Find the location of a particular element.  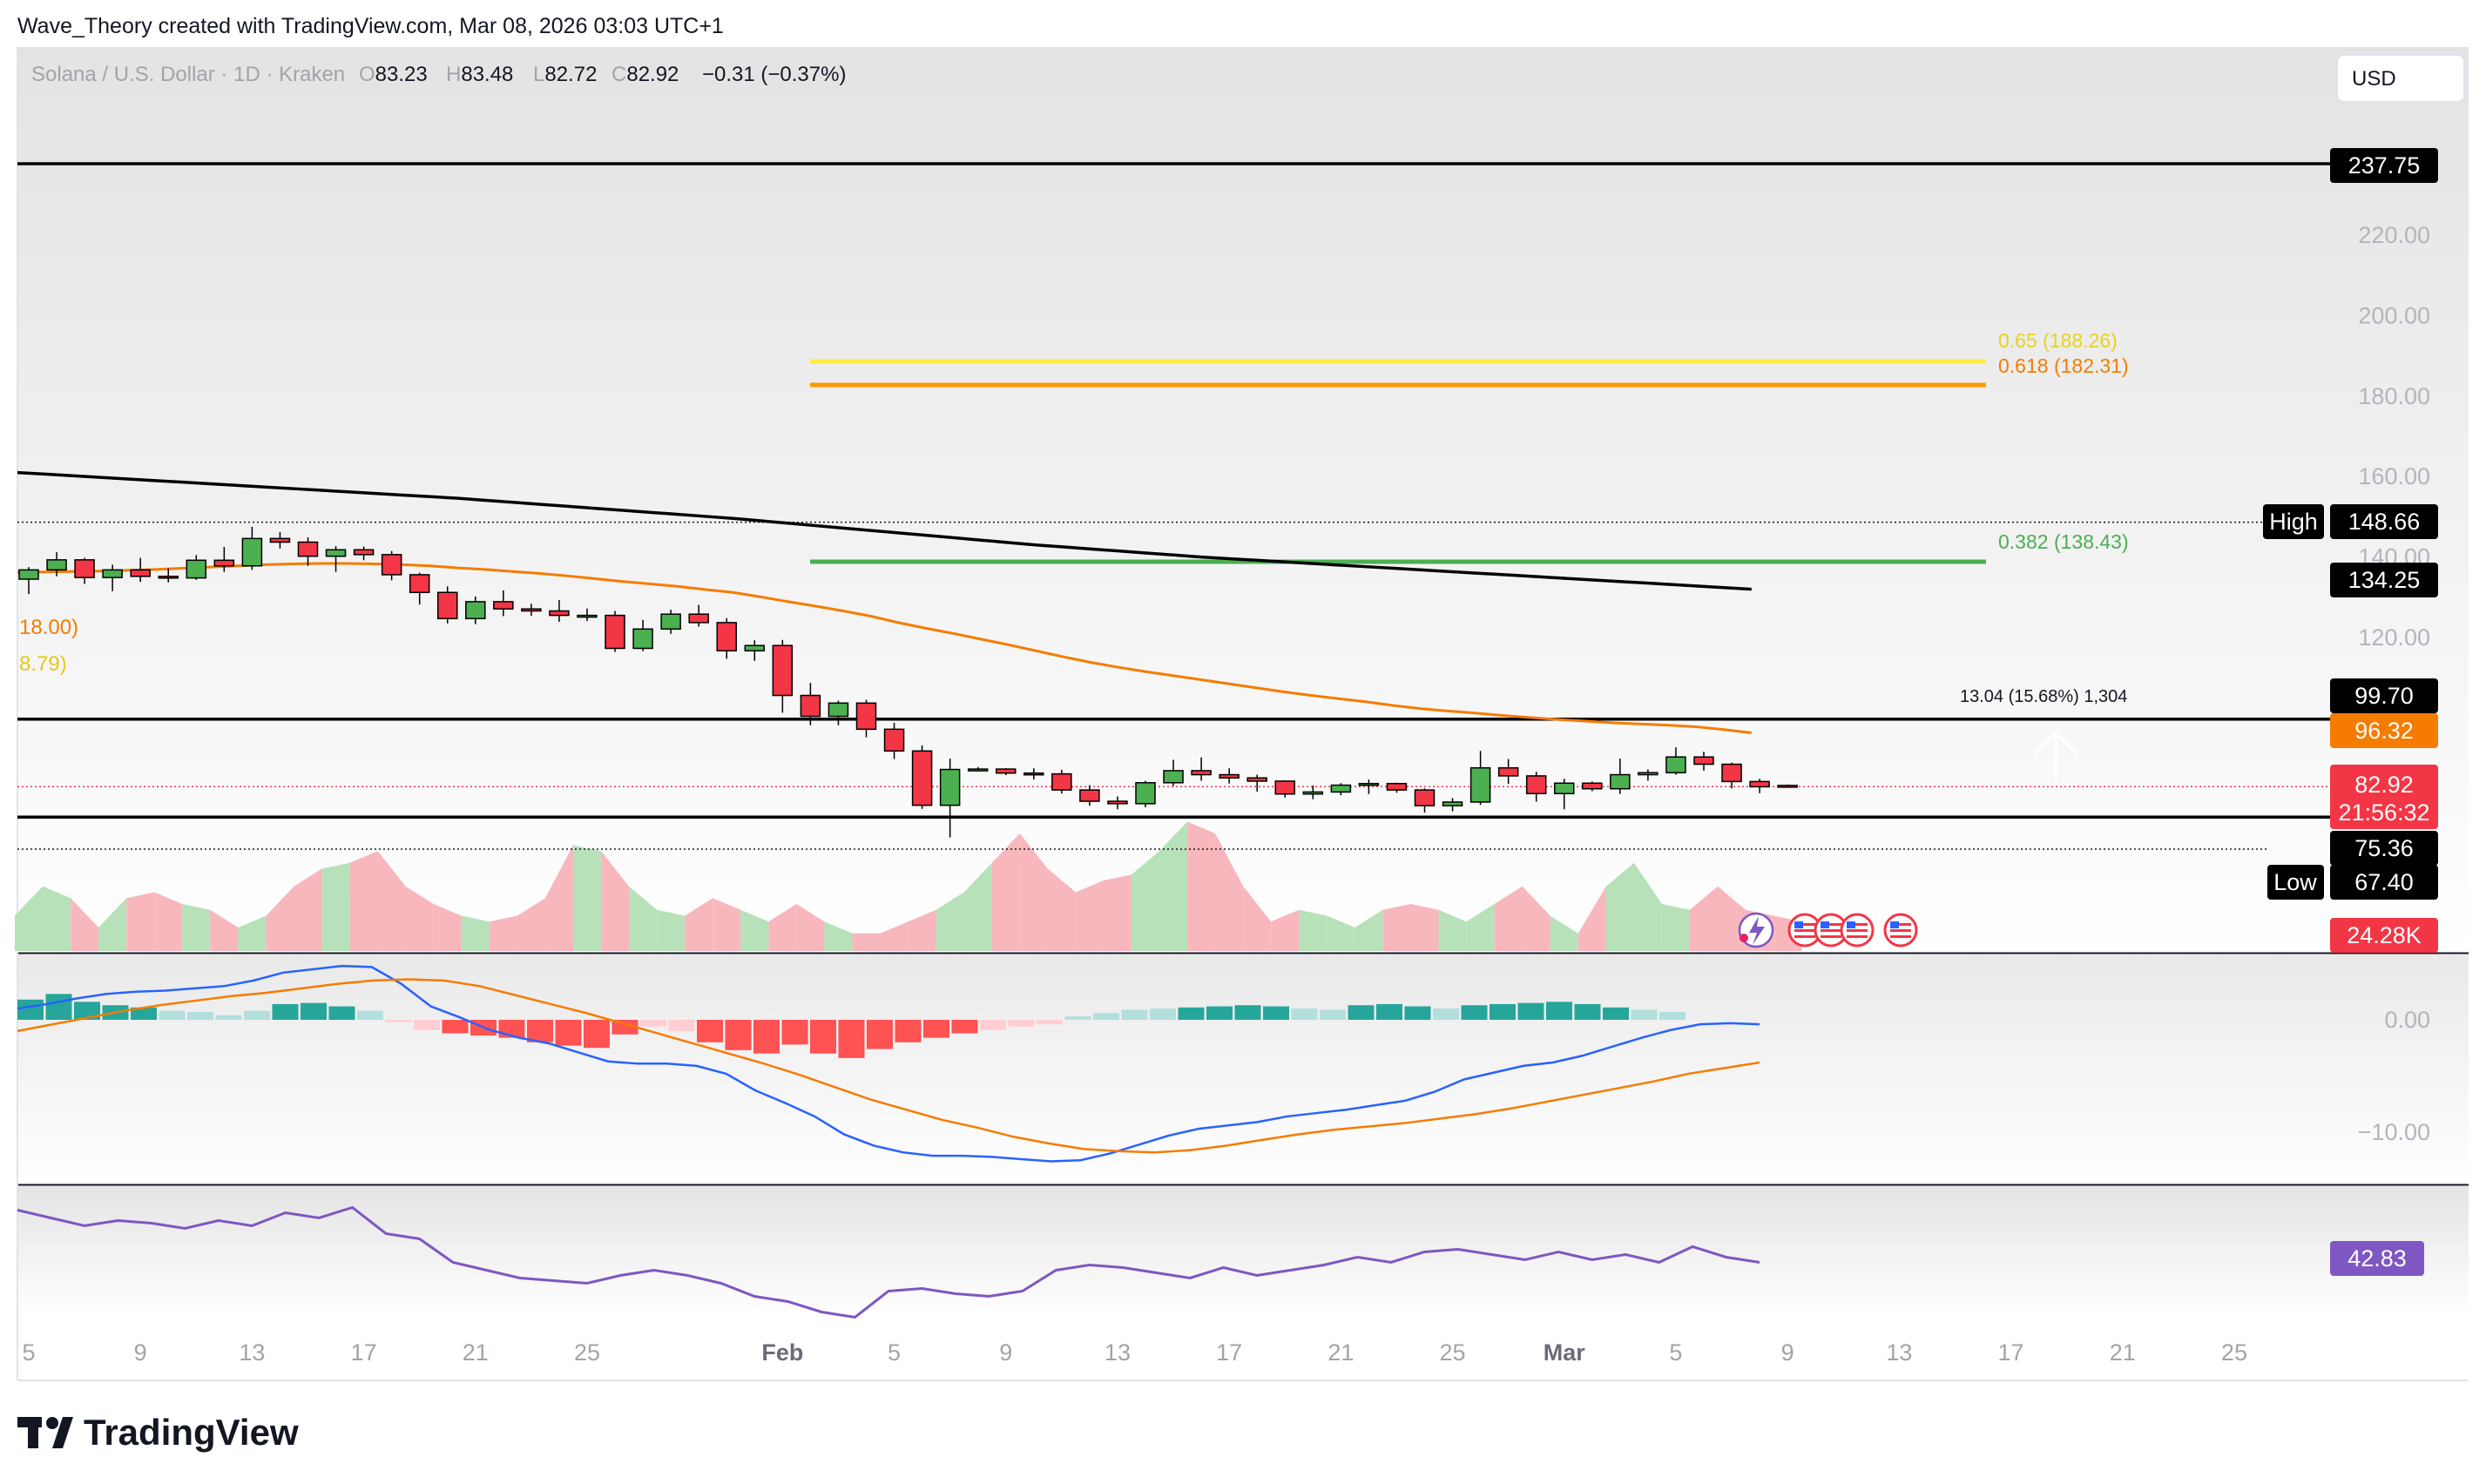

macd-signal-line is located at coordinates (888, 1066).